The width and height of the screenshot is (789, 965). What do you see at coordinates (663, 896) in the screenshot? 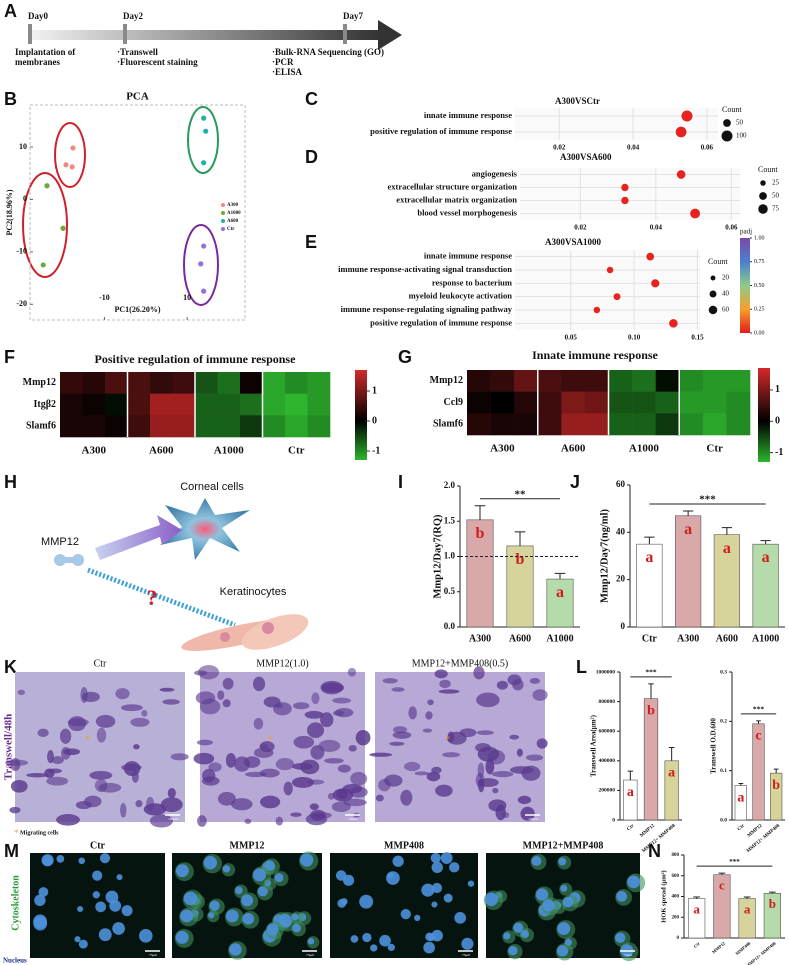
I see `y-axis-label: HOK spread (μm²)` at bounding box center [663, 896].